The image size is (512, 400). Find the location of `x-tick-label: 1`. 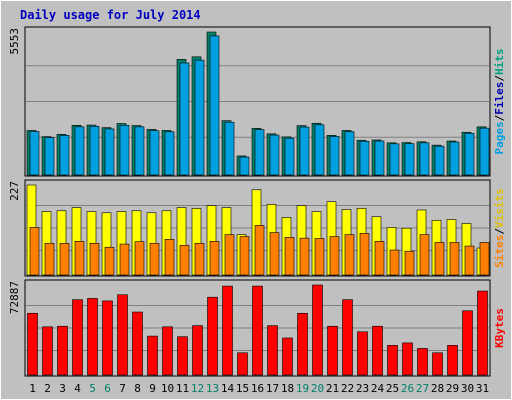

x-tick-label: 1 is located at coordinates (32, 388).